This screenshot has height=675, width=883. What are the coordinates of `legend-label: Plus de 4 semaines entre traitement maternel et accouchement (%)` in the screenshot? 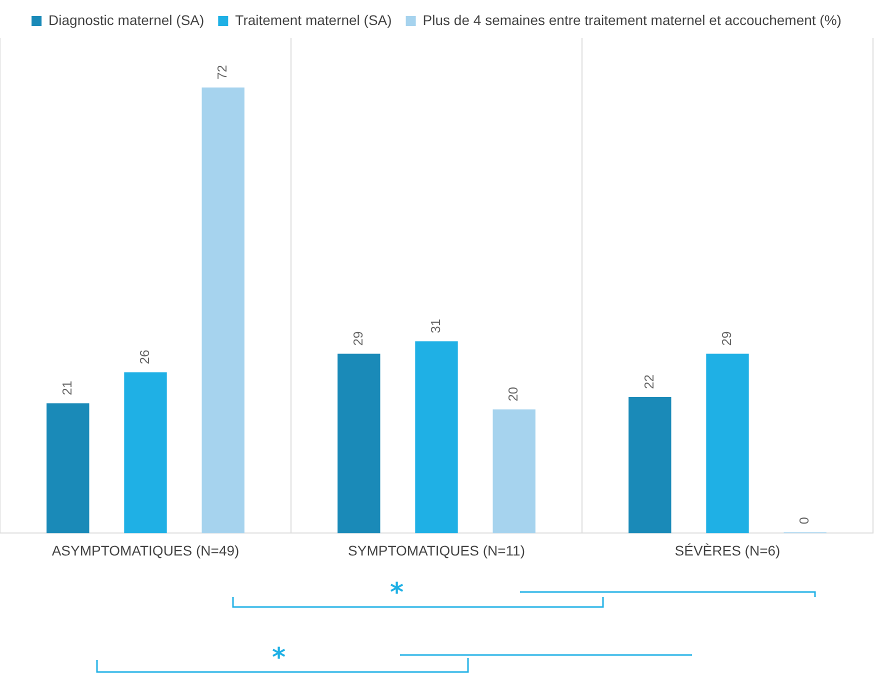 It's located at (632, 20).